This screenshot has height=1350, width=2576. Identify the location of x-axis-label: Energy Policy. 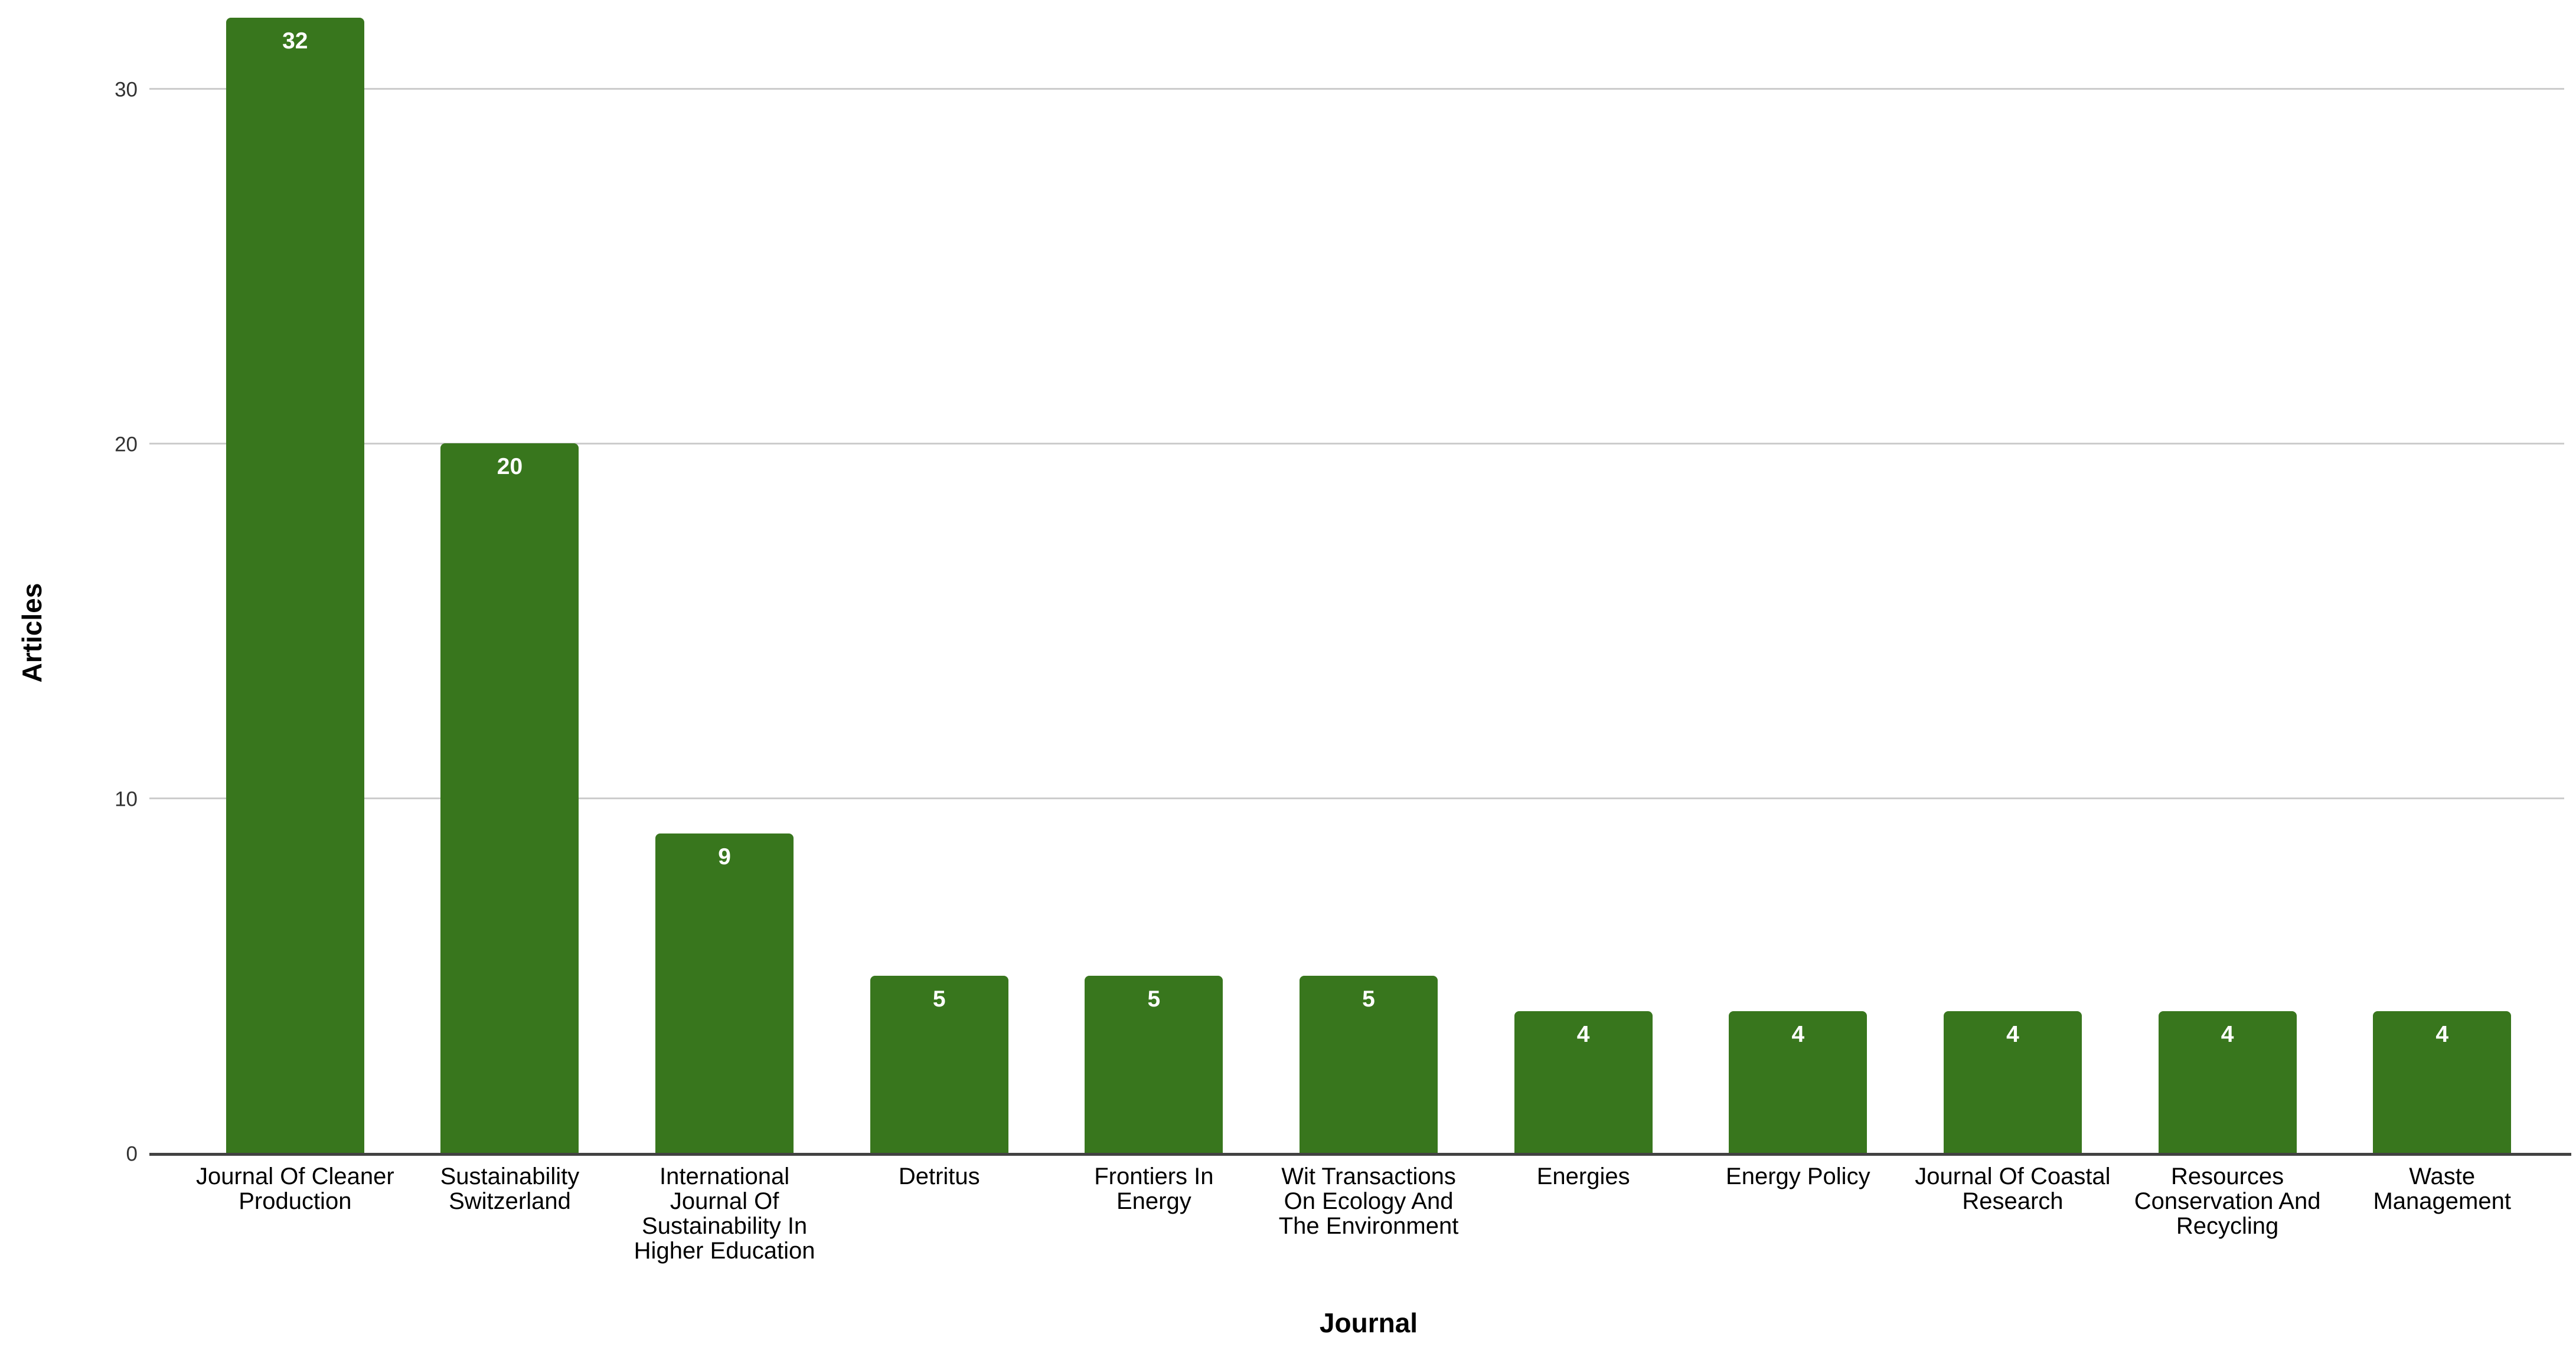
(1798, 1176).